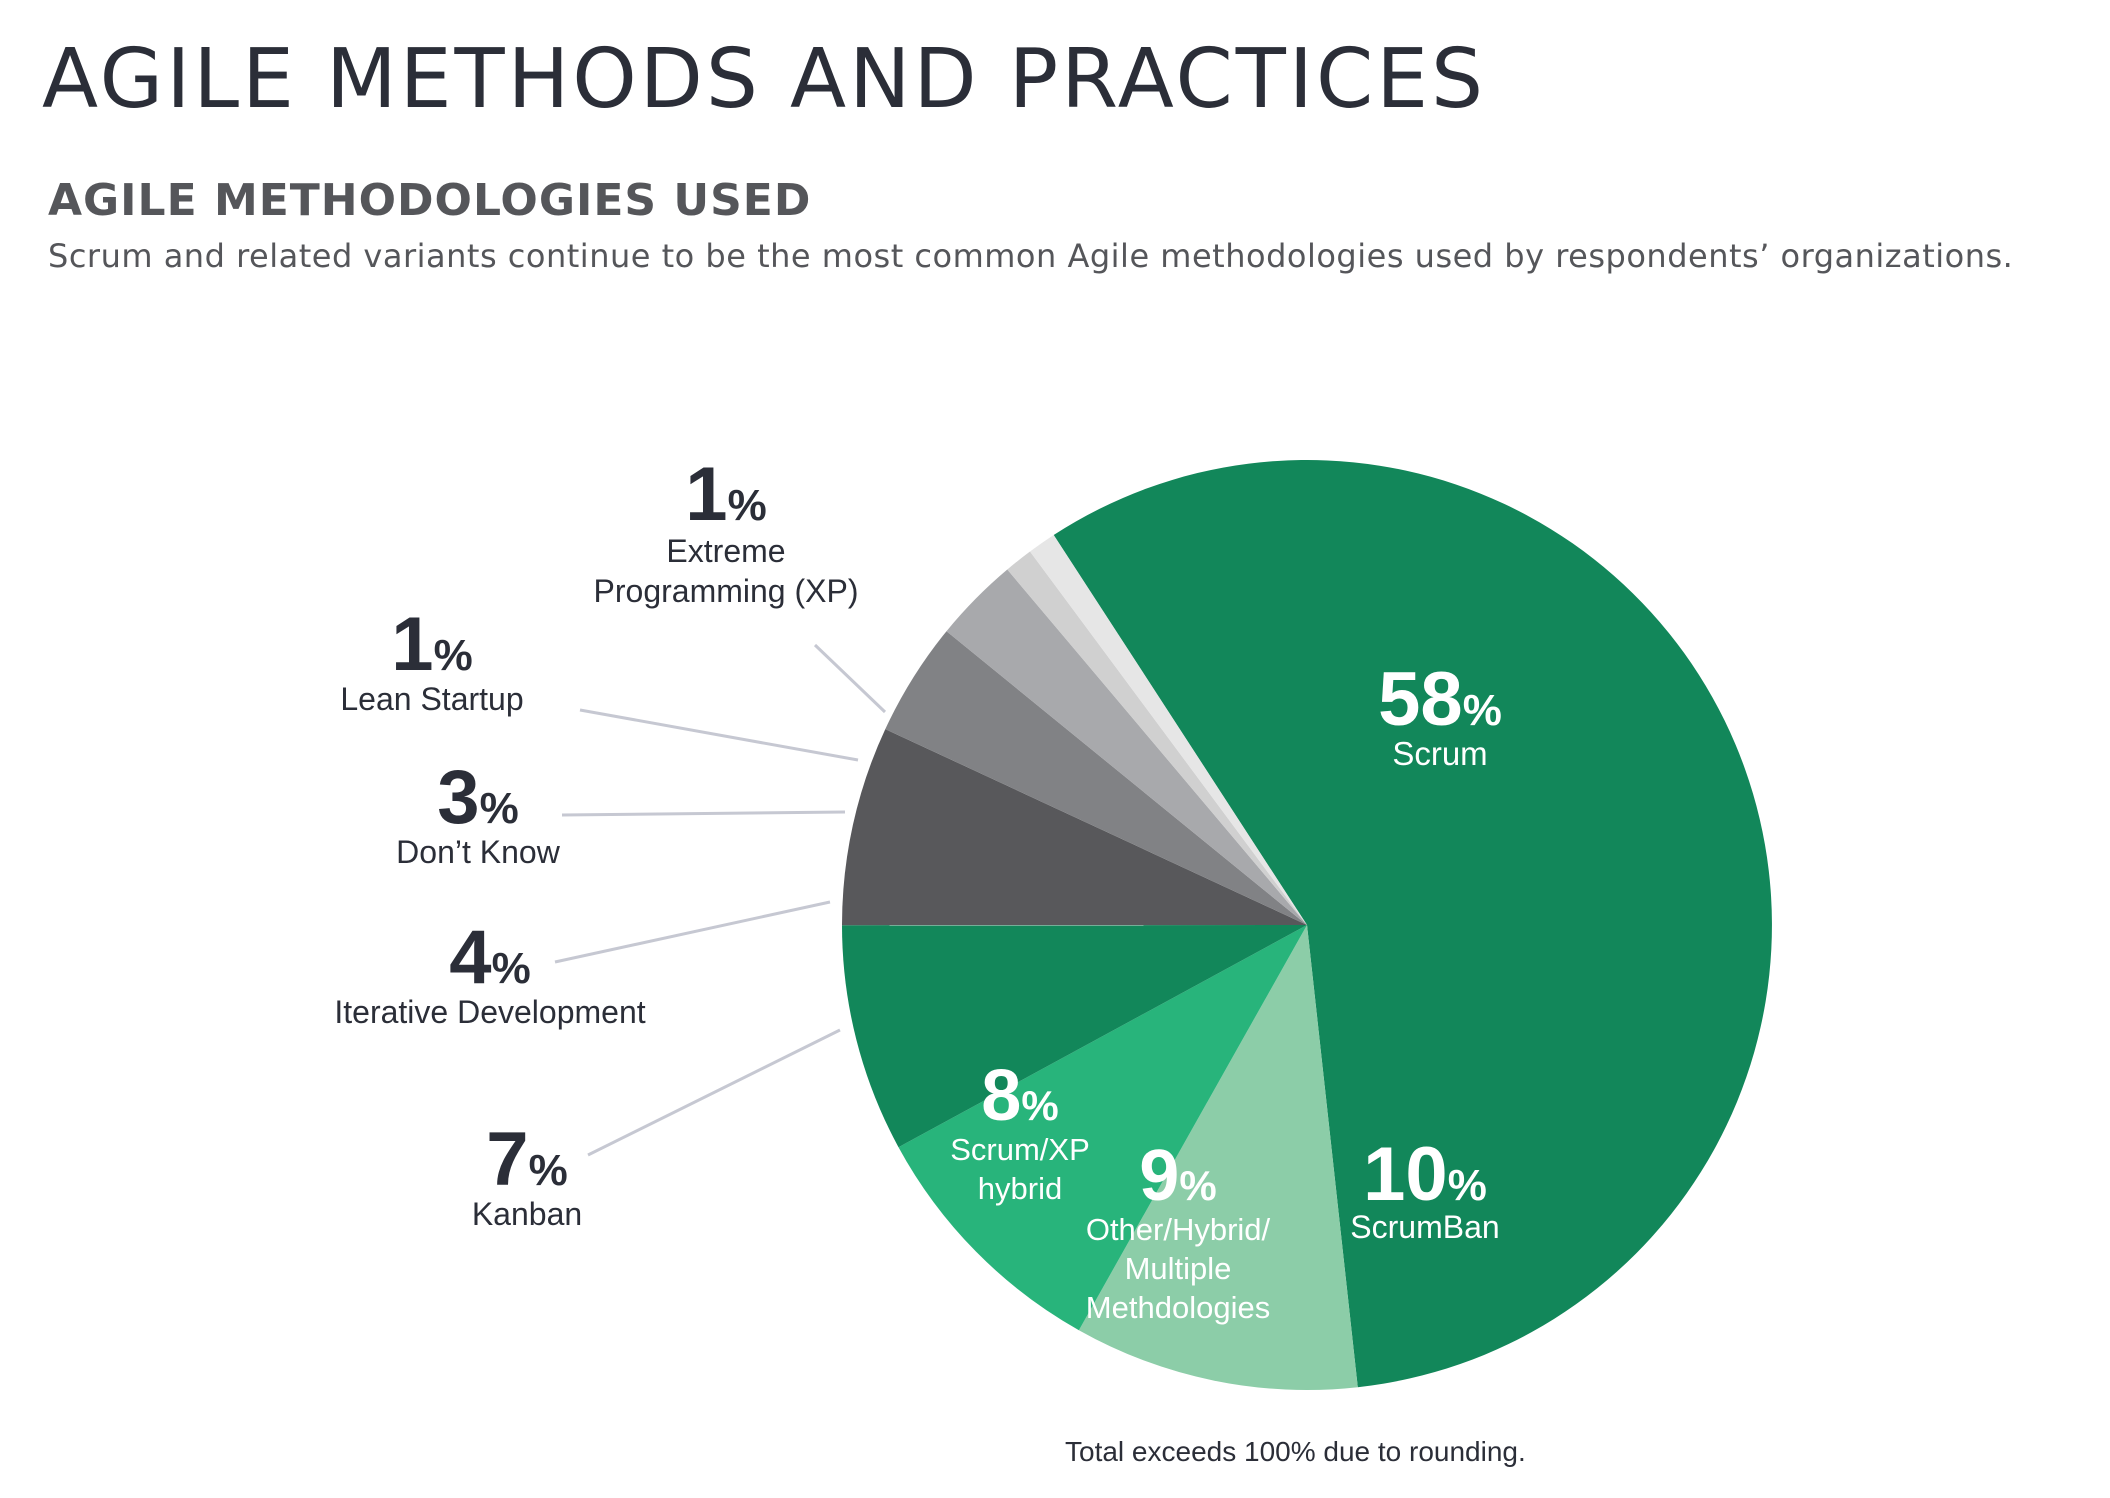 The width and height of the screenshot is (2110, 1498). What do you see at coordinates (1020, 1169) in the screenshot?
I see `category-label-scrum-xp-hybrid: Scrum/XP hybrid` at bounding box center [1020, 1169].